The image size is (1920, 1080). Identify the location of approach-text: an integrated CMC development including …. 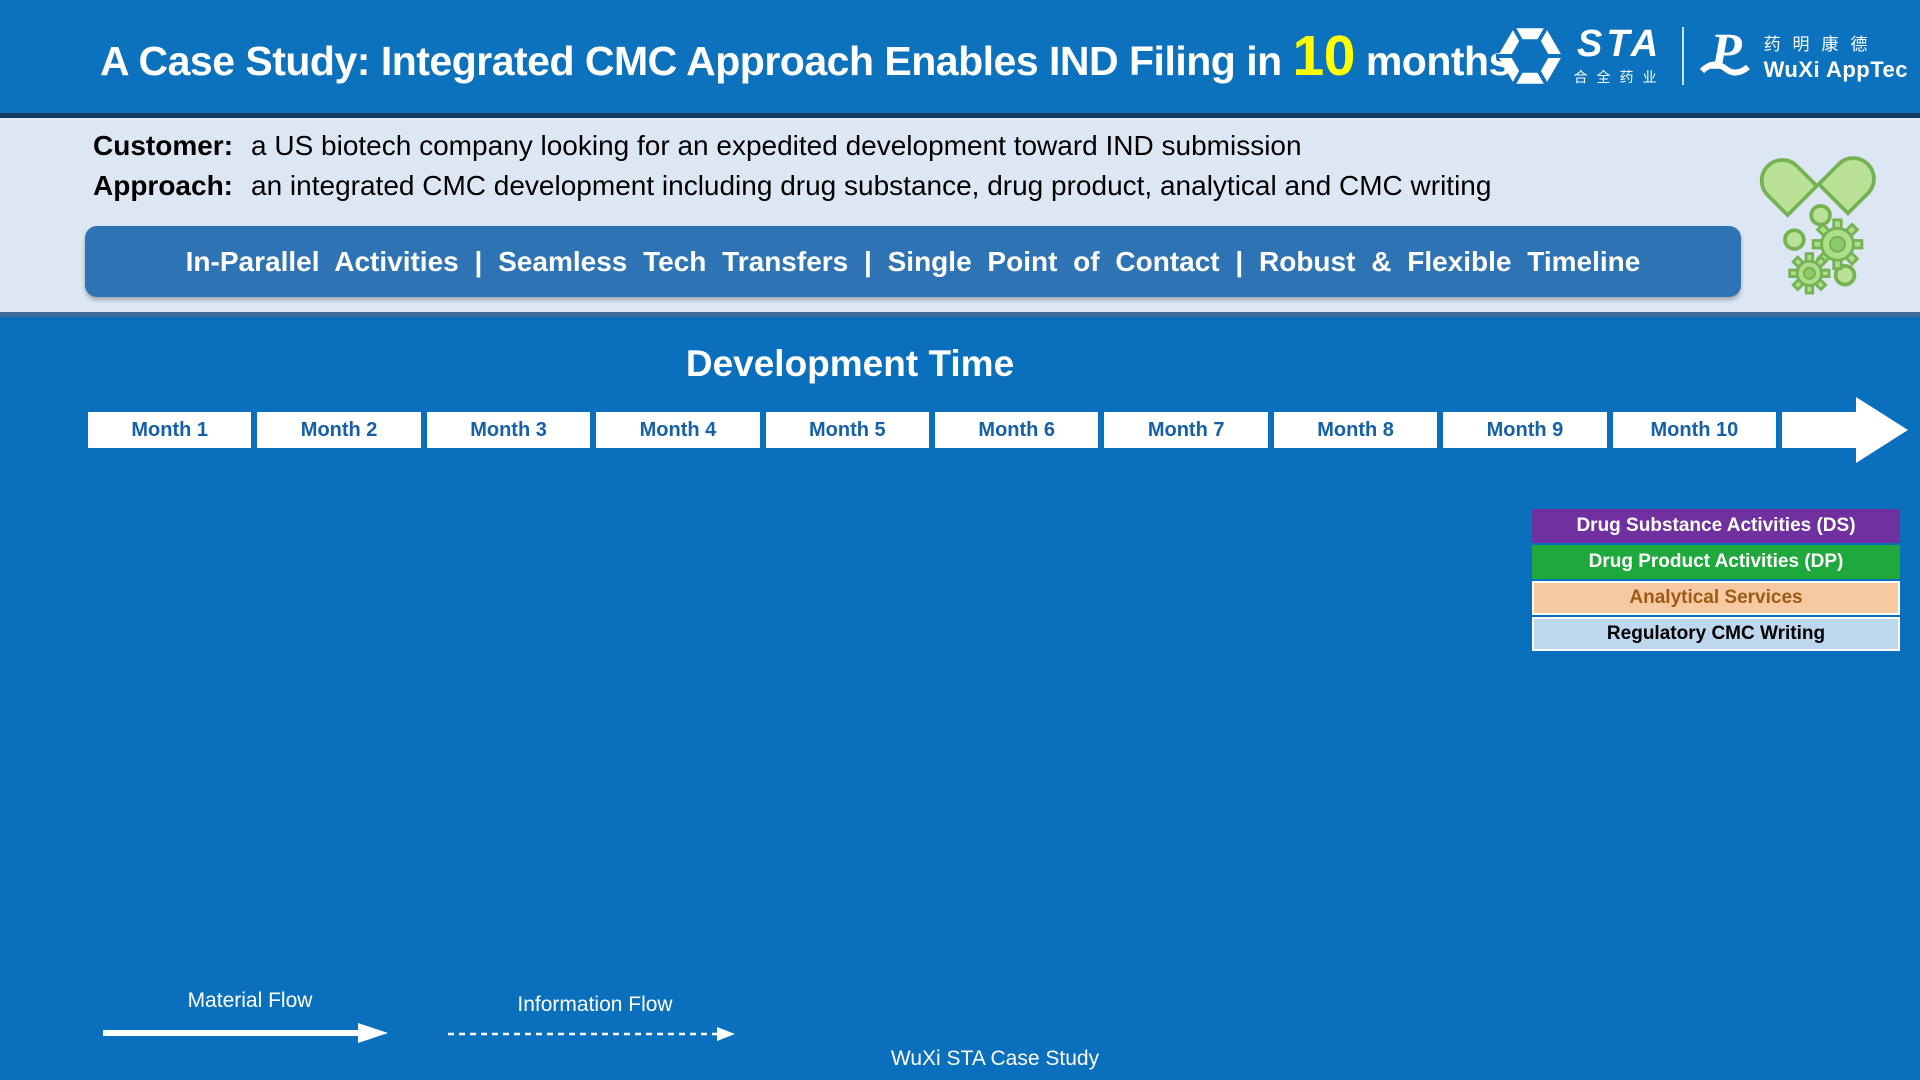
(871, 185).